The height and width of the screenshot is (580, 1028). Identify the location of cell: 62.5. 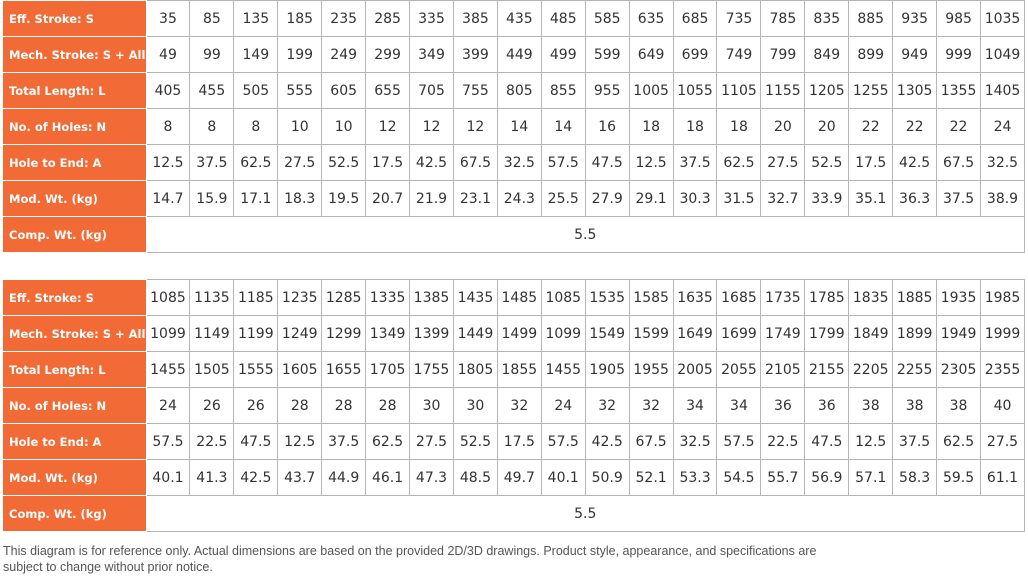
(739, 162).